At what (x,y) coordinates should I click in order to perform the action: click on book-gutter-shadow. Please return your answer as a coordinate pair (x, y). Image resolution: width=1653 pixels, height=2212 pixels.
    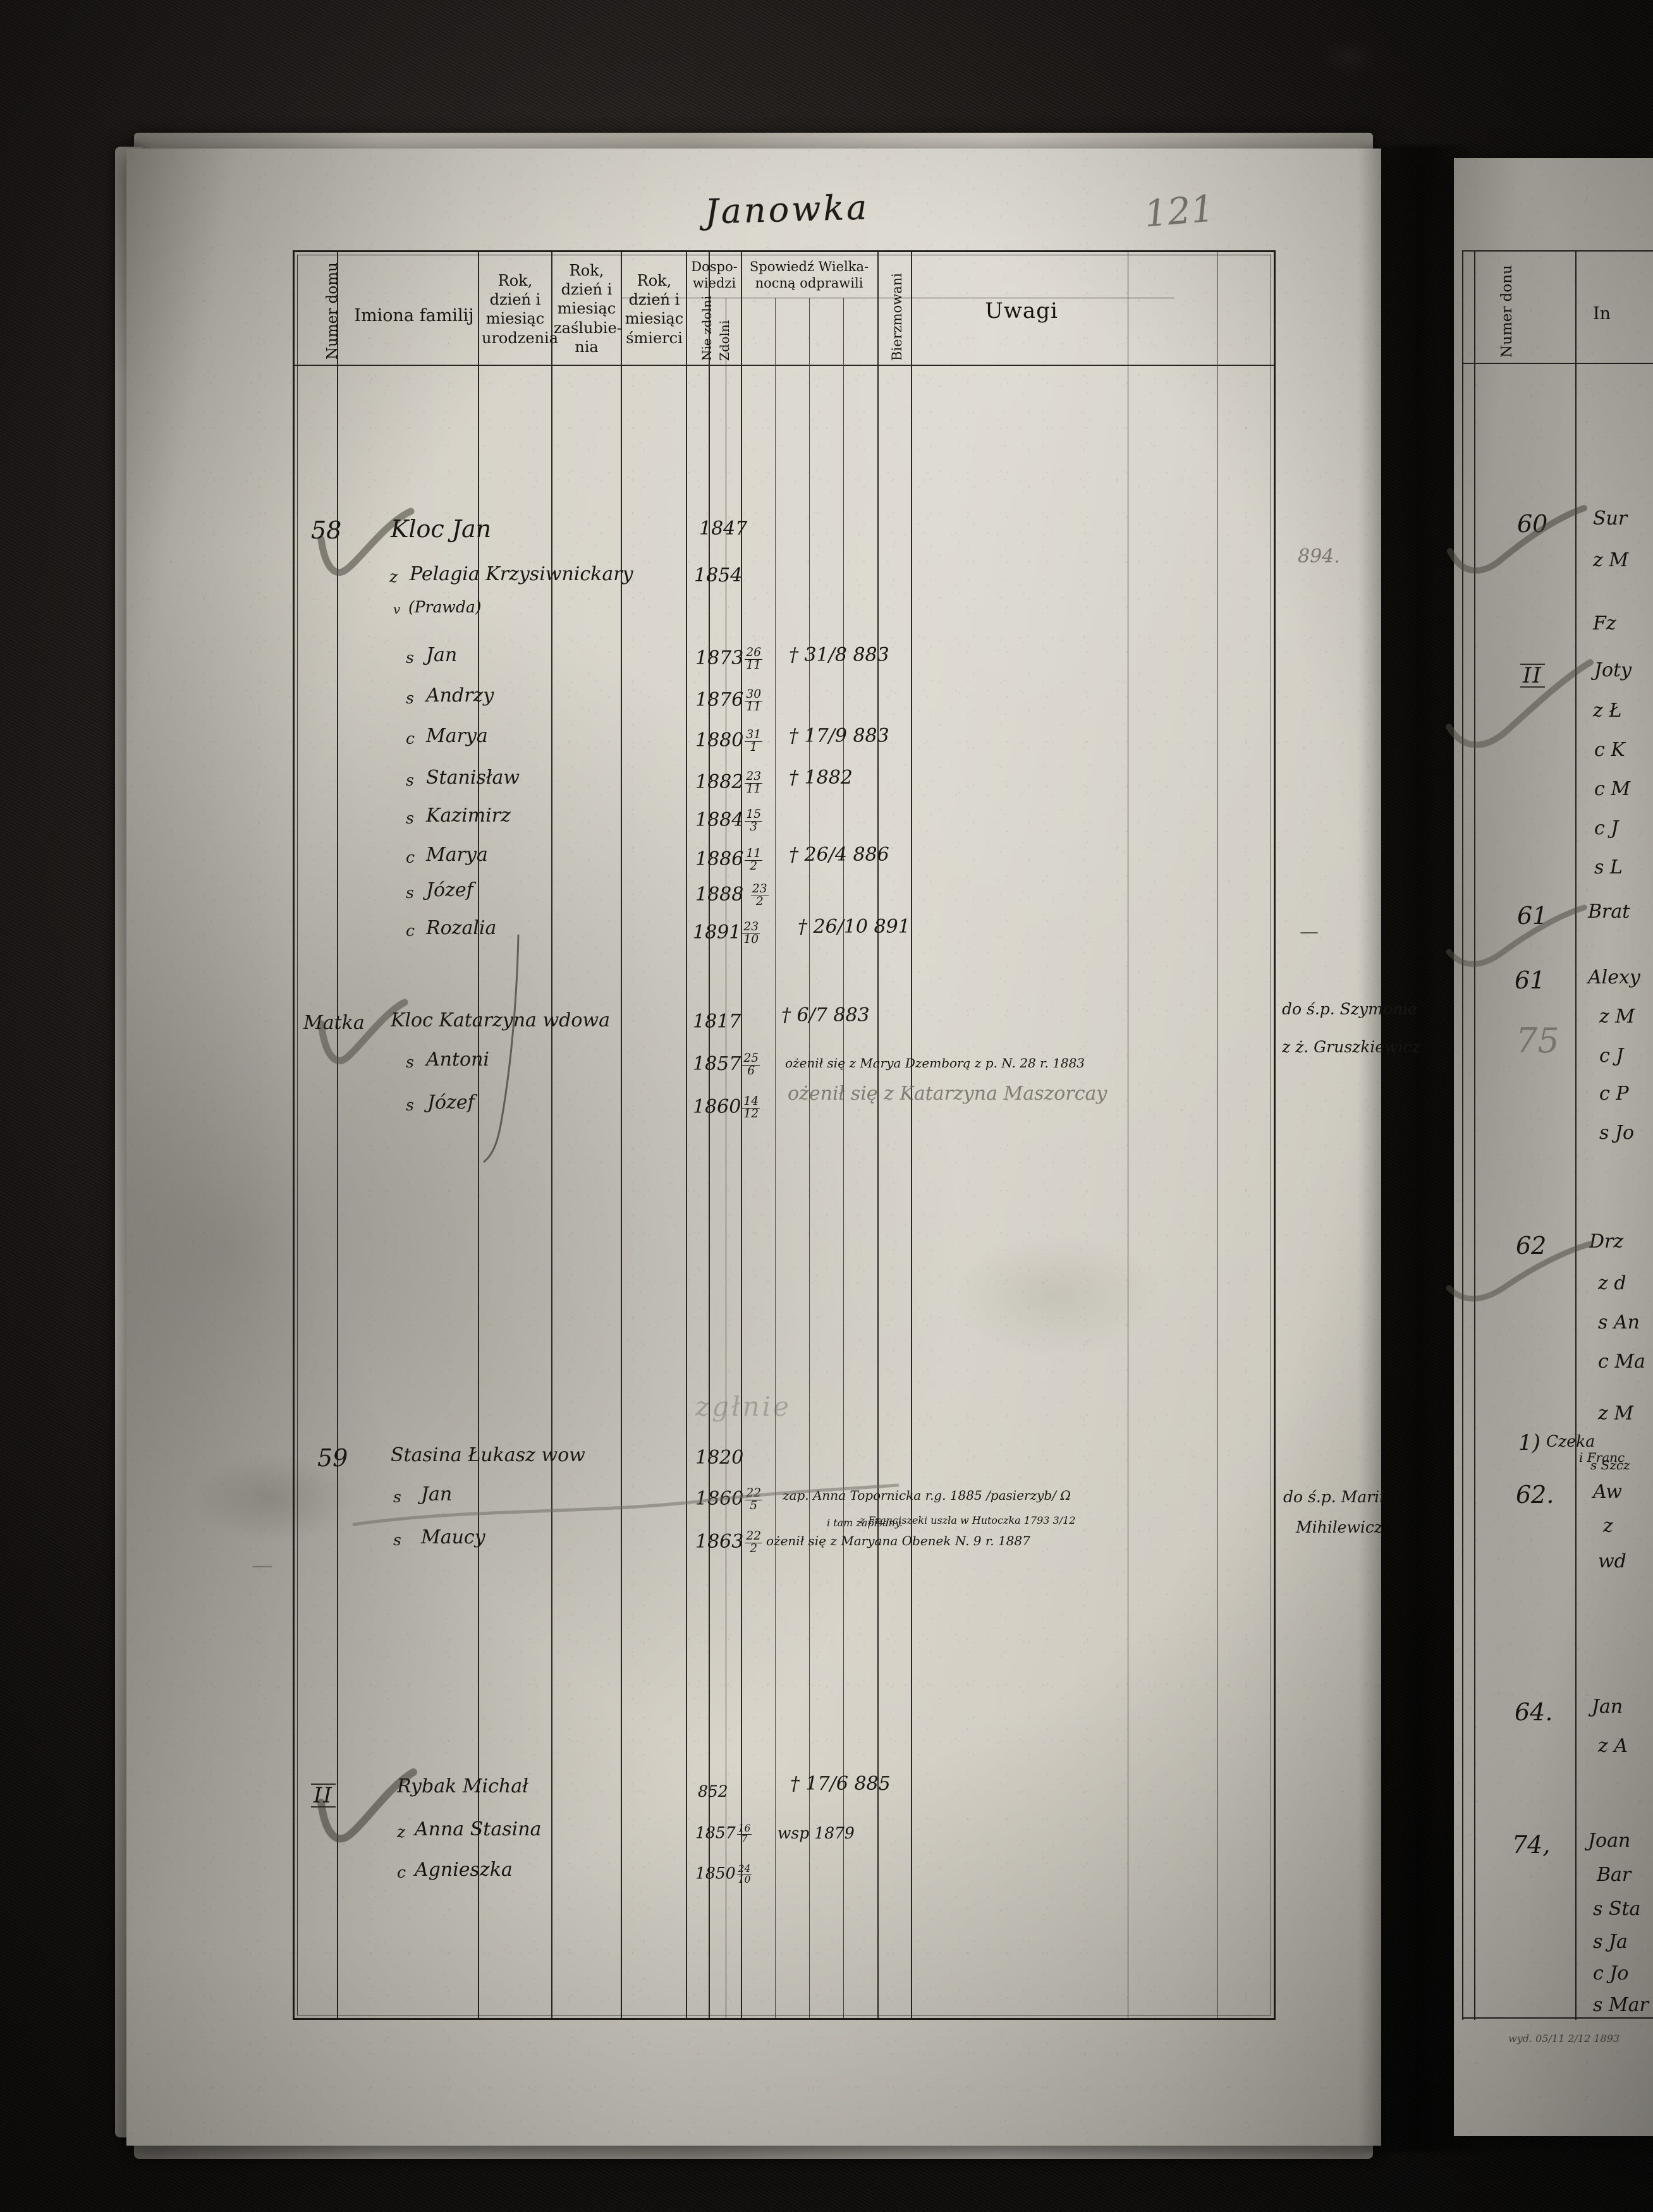
    Looking at the image, I should click on (1414, 1148).